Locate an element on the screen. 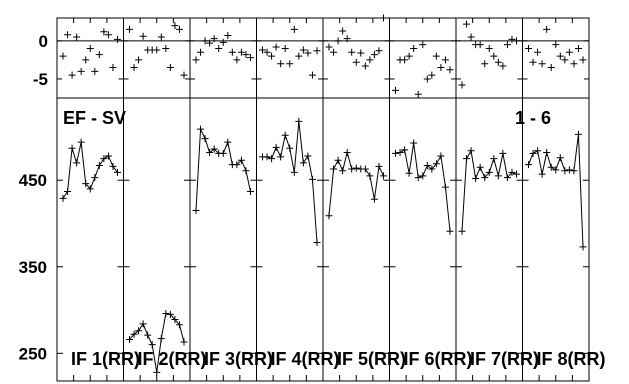 Image resolution: width=629 pixels, height=384 pixels. panel-label: IF 3(RR) is located at coordinates (238, 359).